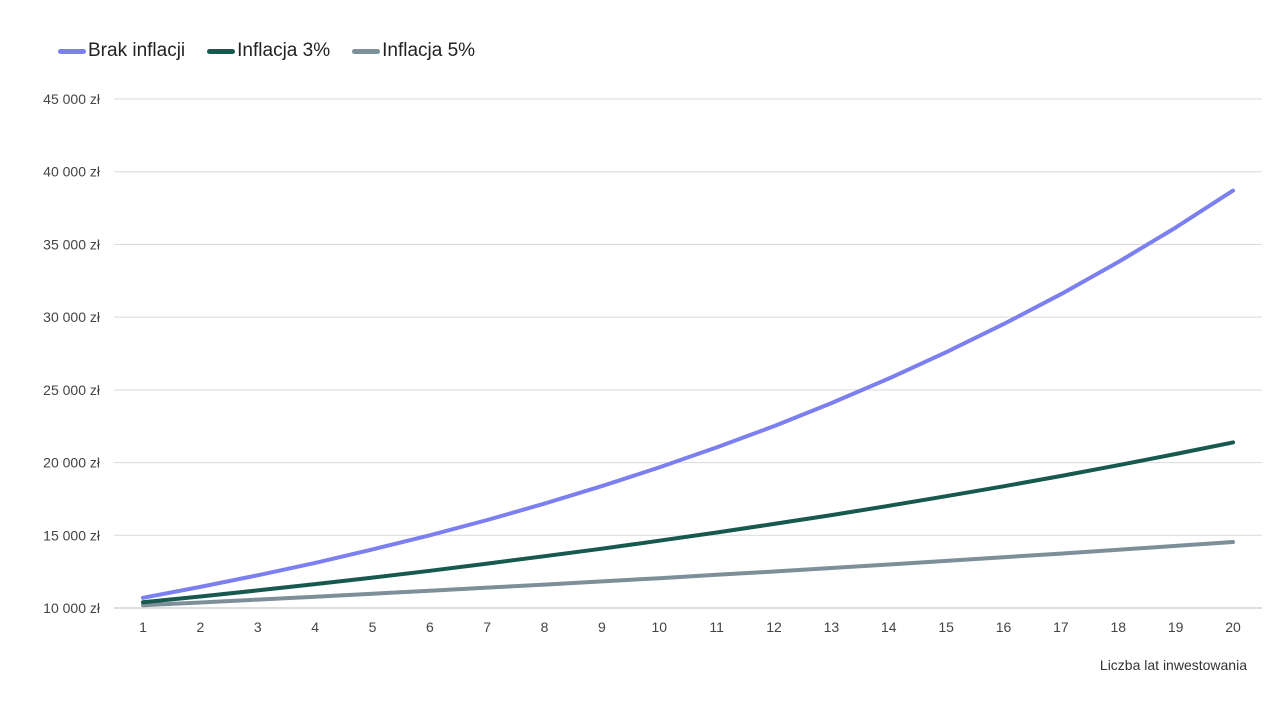  What do you see at coordinates (430, 627) in the screenshot?
I see `x-tick-label: 6` at bounding box center [430, 627].